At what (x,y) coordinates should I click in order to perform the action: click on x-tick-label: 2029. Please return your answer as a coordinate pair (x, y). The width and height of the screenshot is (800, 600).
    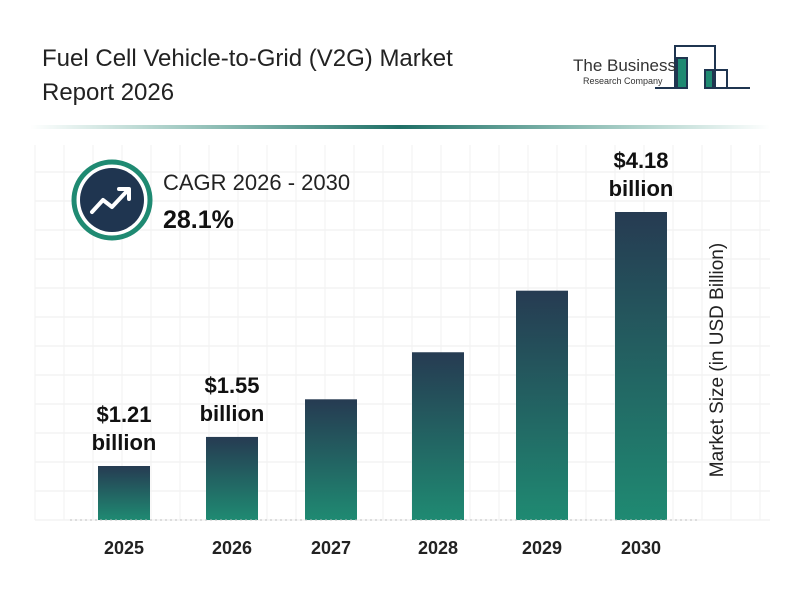
    Looking at the image, I should click on (542, 548).